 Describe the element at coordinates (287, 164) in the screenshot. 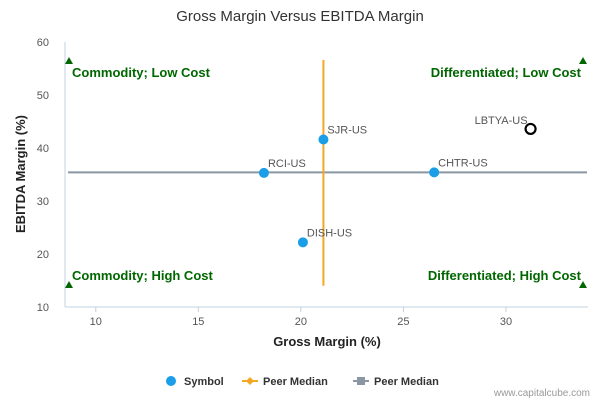

I see `data-point-label: RCI-US` at that location.